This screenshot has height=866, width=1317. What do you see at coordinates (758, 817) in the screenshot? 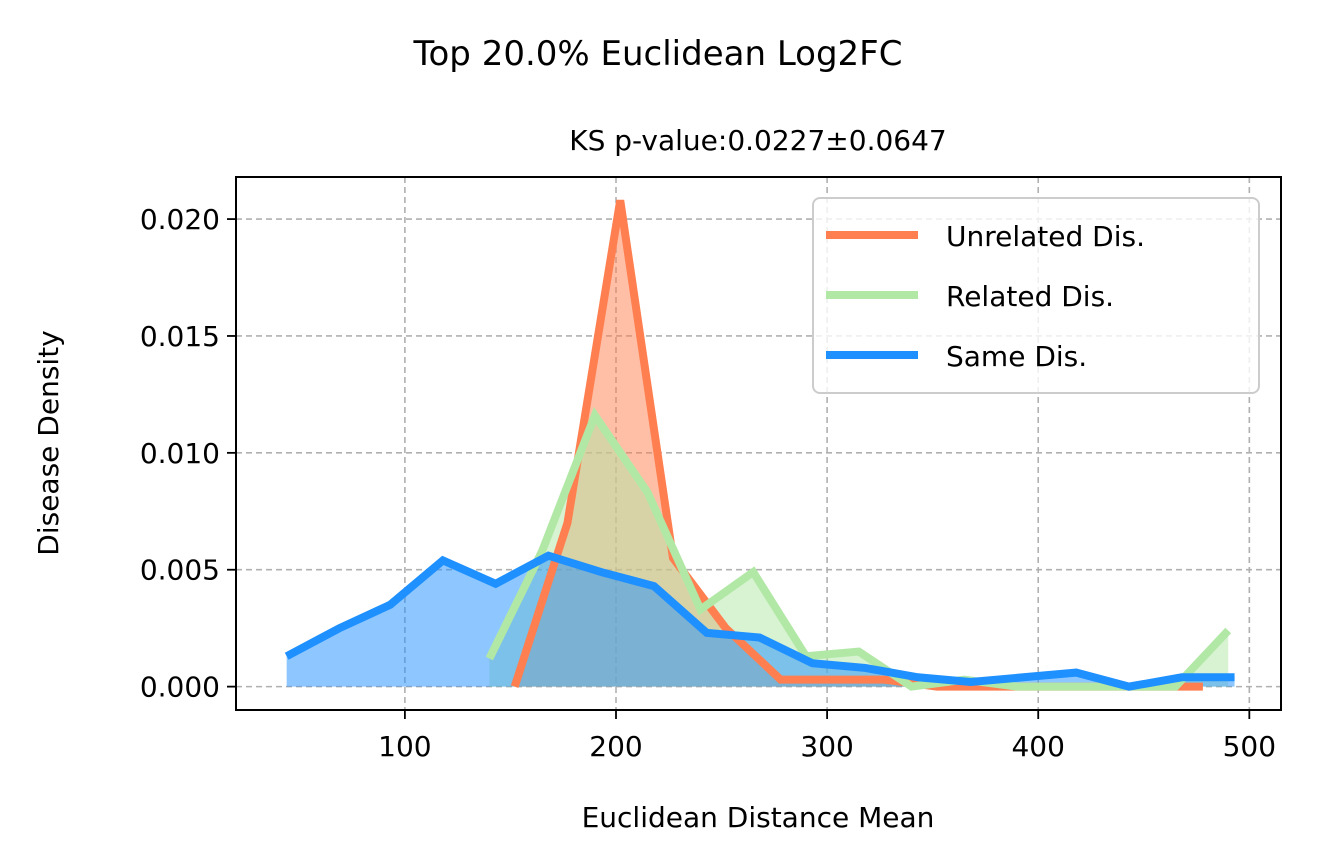
I see `x-axis-label: Euclidean Distance Mean` at bounding box center [758, 817].